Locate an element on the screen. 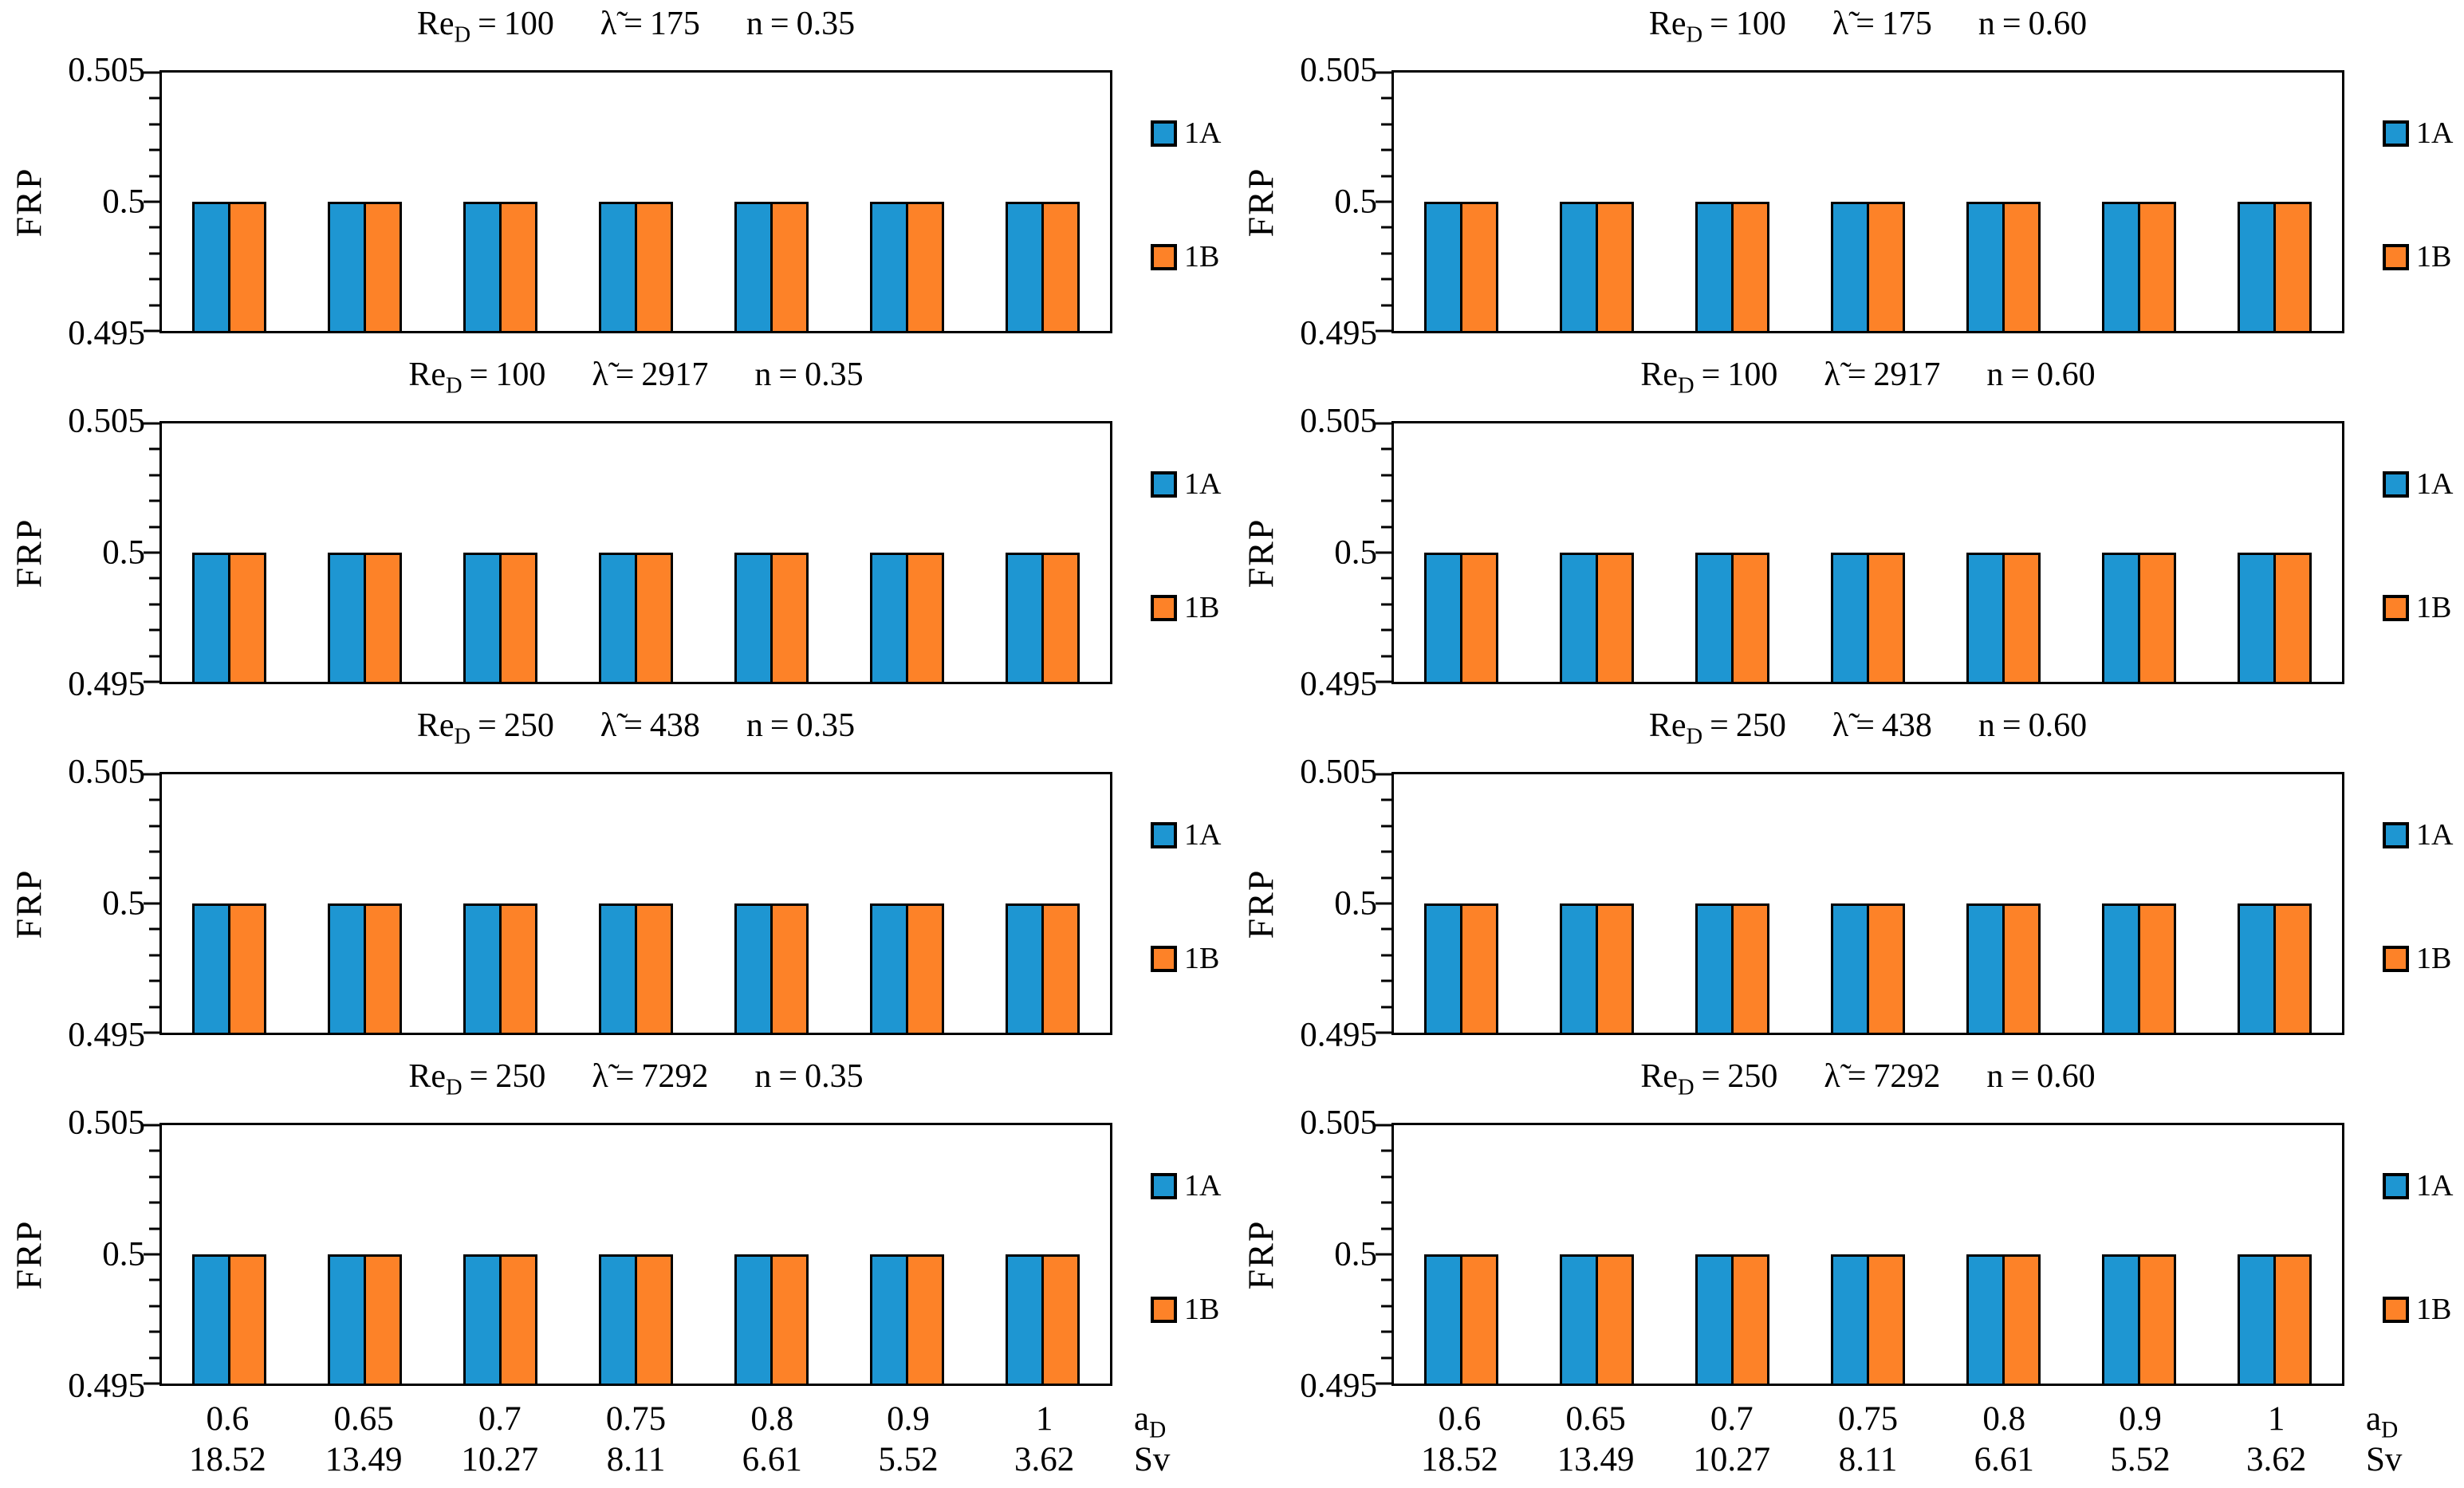  n-value: 0.35 is located at coordinates (826, 726).